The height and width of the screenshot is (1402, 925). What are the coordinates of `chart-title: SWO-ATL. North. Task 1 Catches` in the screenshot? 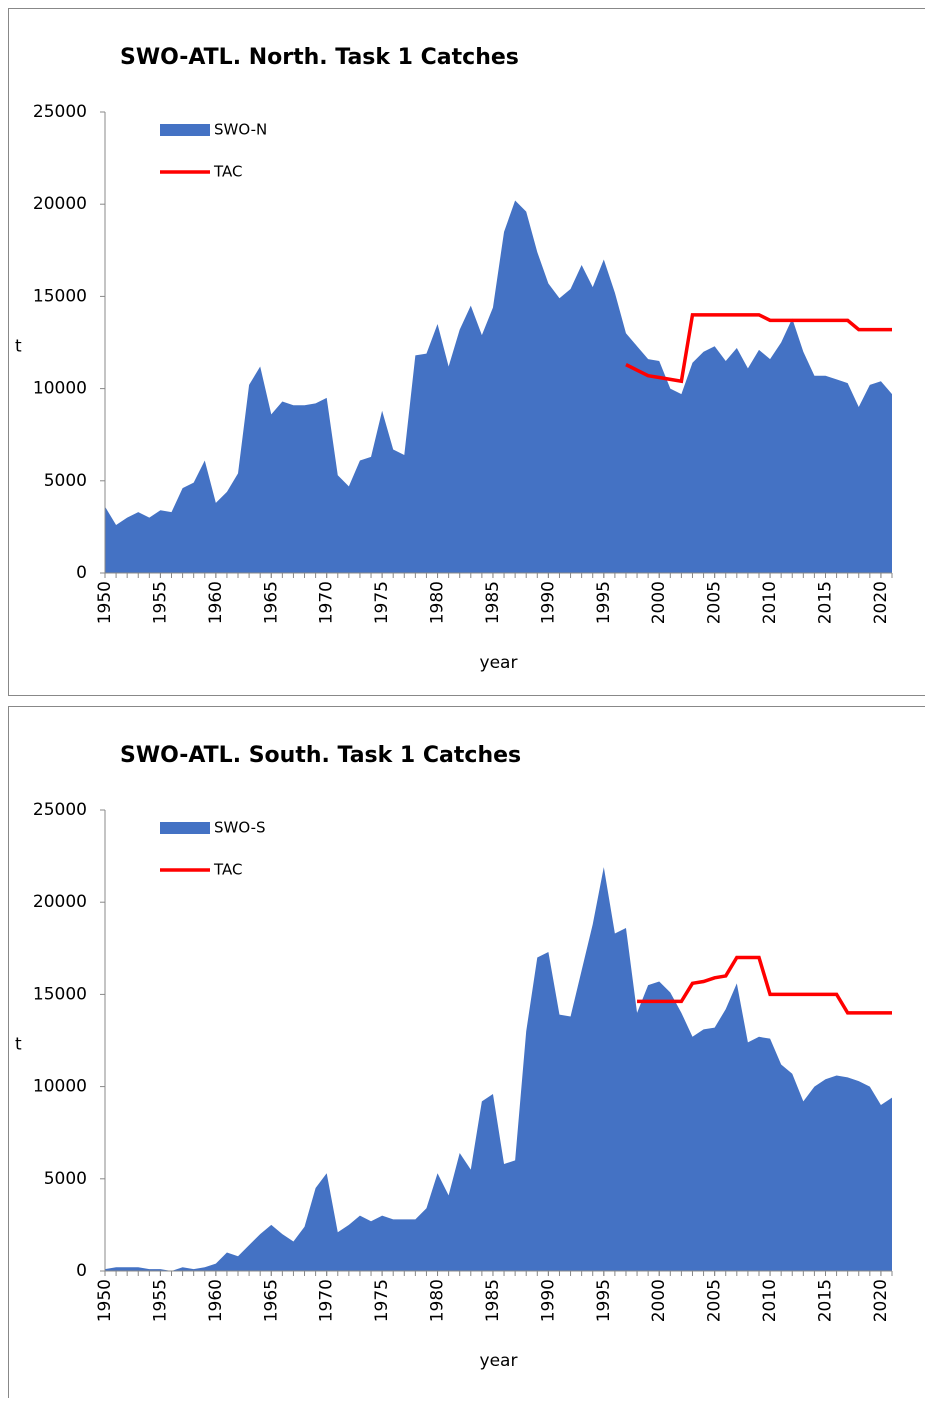 It's located at (319, 57).